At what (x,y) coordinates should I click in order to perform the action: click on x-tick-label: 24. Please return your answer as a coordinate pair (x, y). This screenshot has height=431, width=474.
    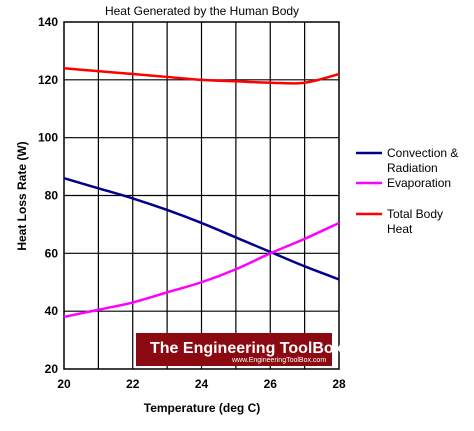
    Looking at the image, I should click on (202, 384).